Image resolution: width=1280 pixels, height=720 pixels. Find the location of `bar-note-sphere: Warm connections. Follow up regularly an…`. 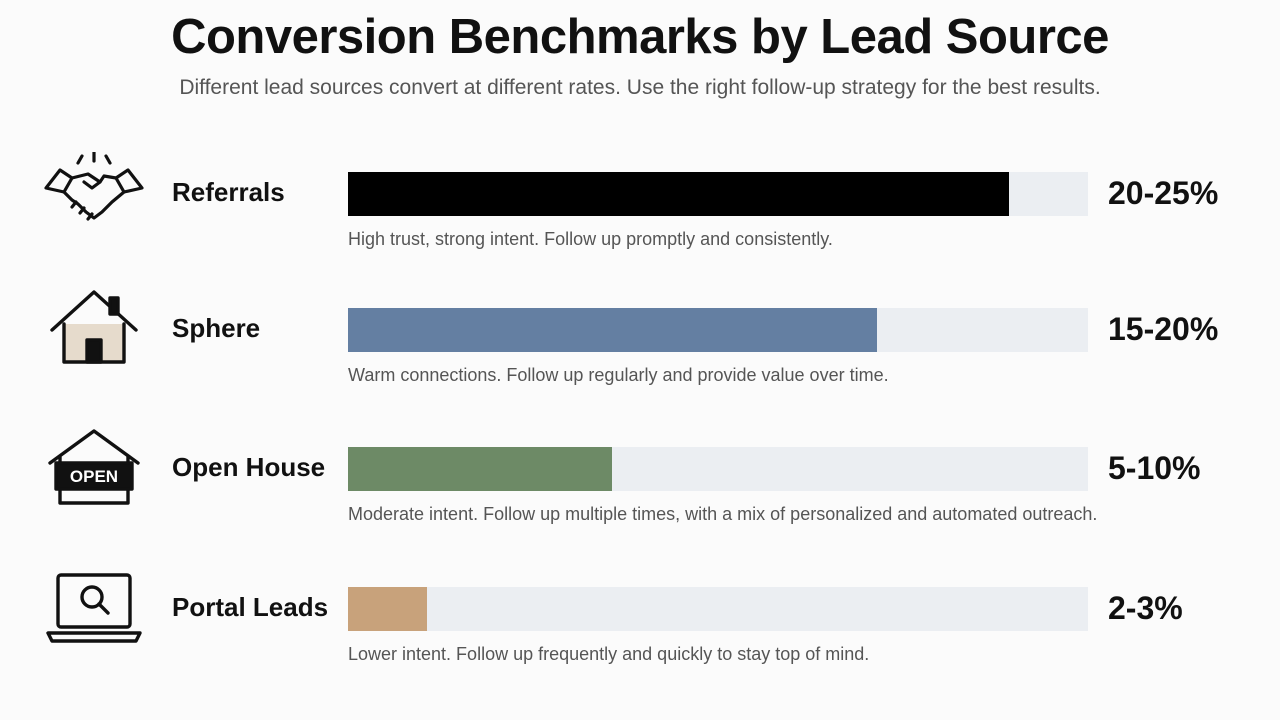

bar-note-sphere: Warm connections. Follow up regularly an… is located at coordinates (618, 375).